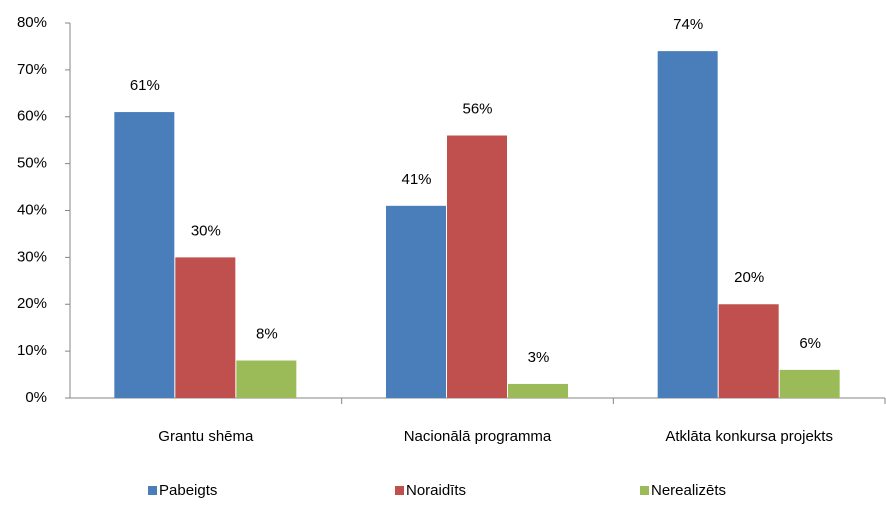 Image resolution: width=886 pixels, height=507 pixels. I want to click on y-tick-label: 60%, so click(32, 116).